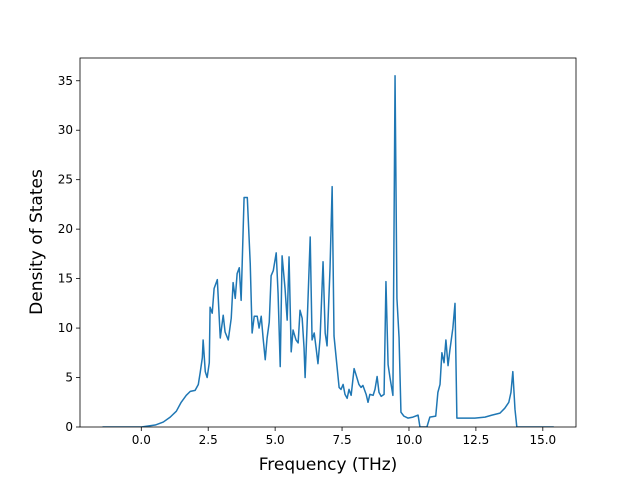 This screenshot has width=640, height=480. What do you see at coordinates (69, 427) in the screenshot?
I see `y-tick-label: 0` at bounding box center [69, 427].